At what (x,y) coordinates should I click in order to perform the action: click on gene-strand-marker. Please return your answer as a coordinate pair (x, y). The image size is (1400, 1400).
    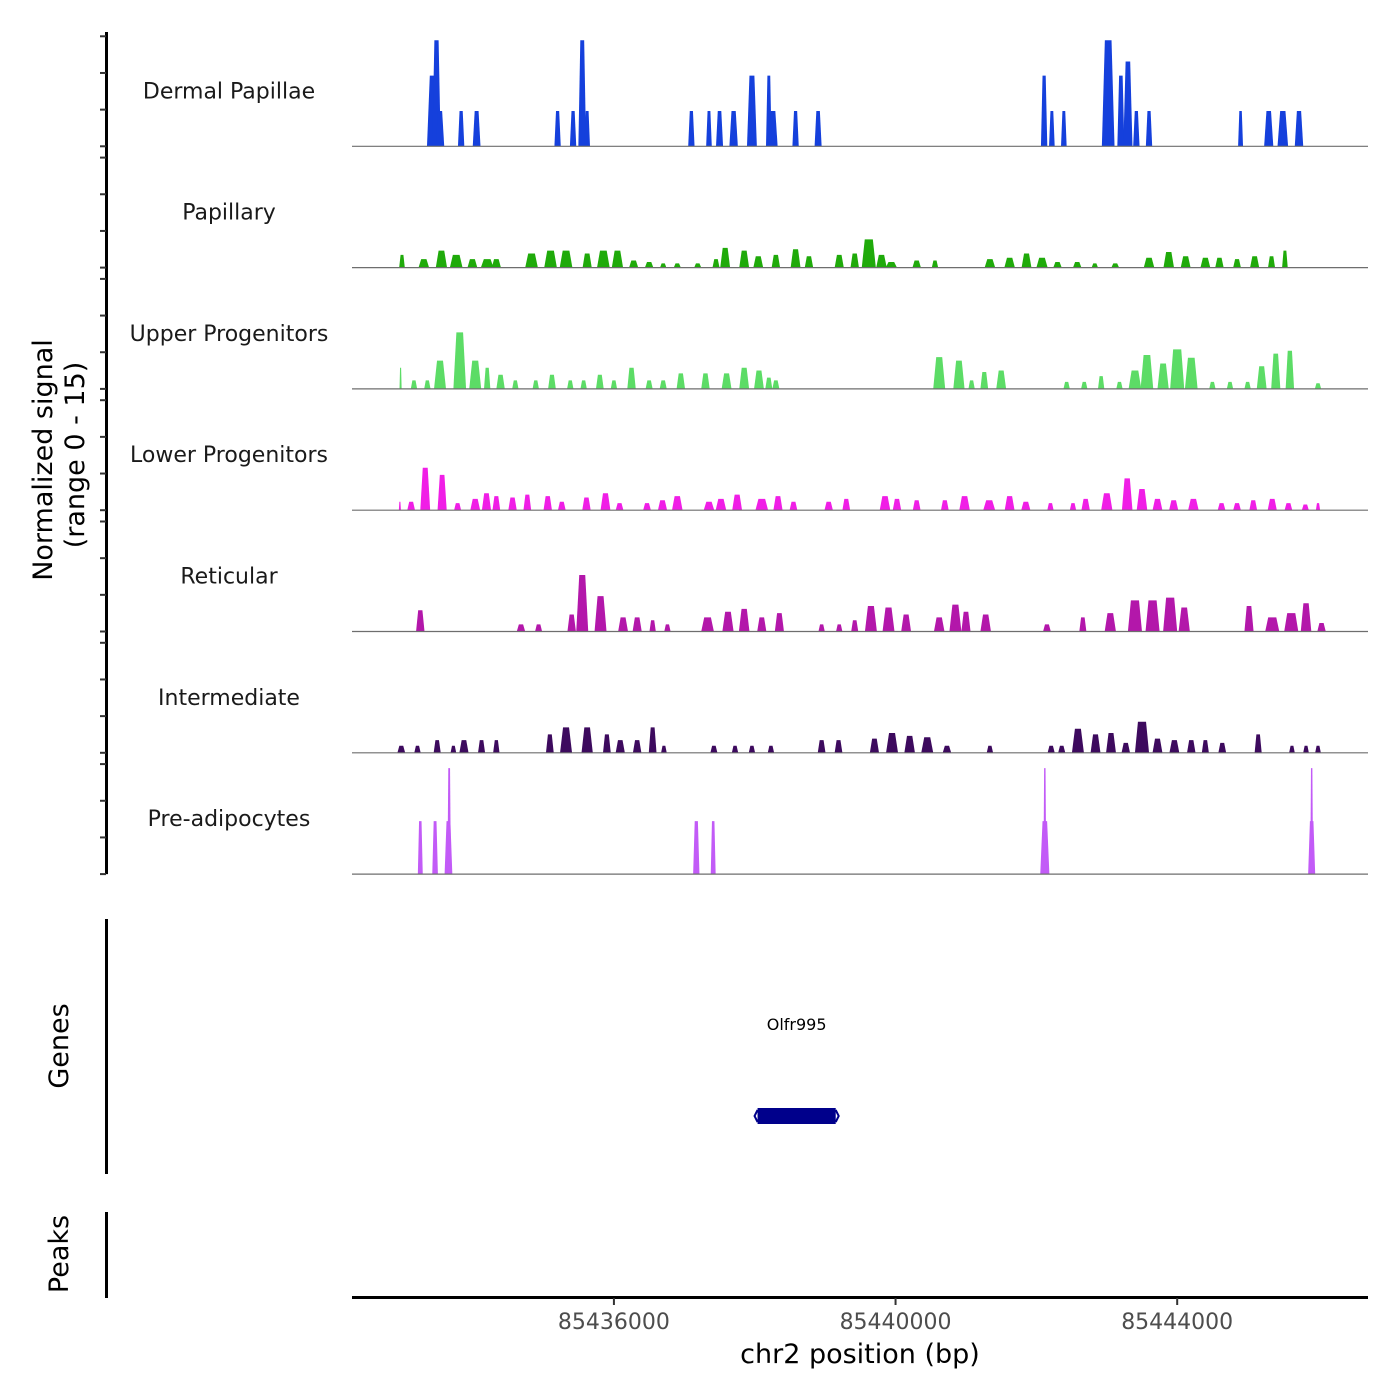
    Looking at the image, I should click on (796, 1116).